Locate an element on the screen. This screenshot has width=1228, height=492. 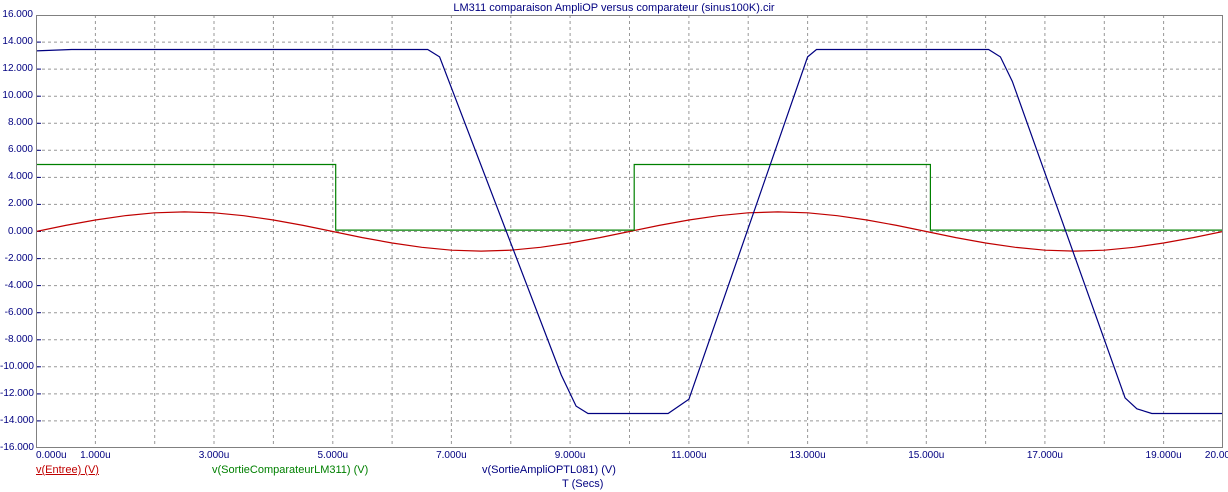
y-tick-label: -10.000 is located at coordinates (17, 366).